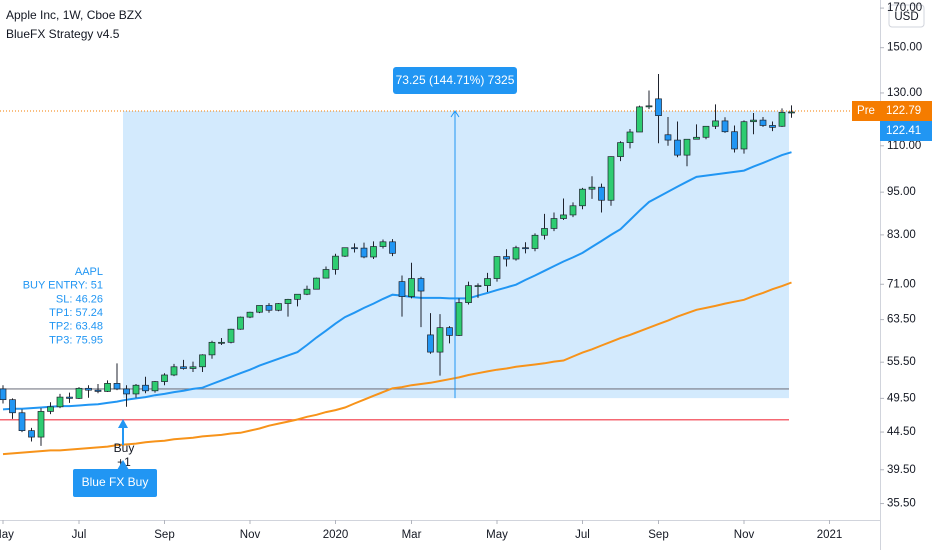  I want to click on info-line: TP1: 57.24, so click(76, 313).